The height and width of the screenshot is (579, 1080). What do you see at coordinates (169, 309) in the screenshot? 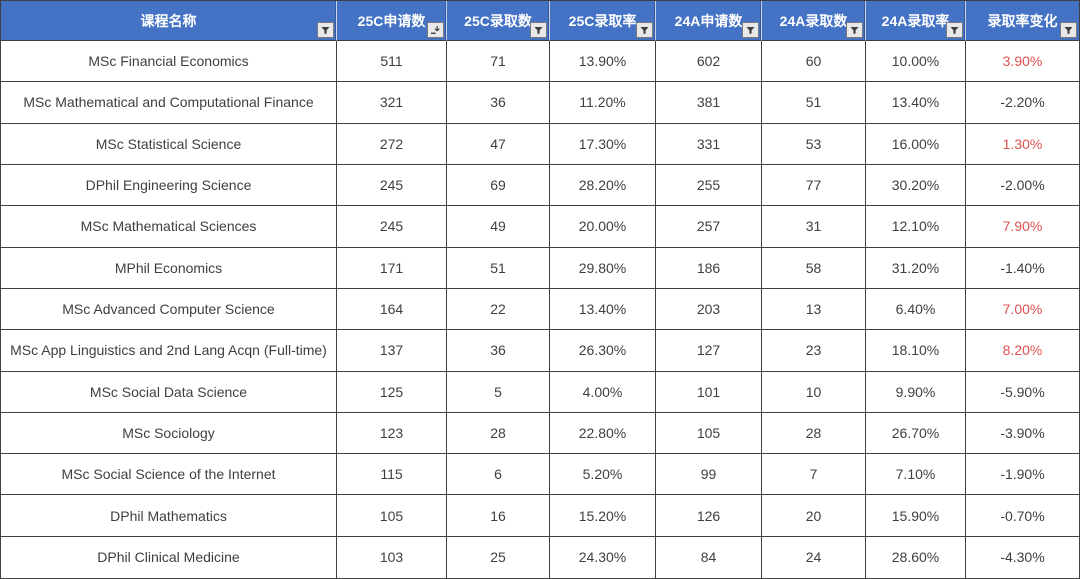
I see `cell-course-name: MSc Advanced Computer Science` at bounding box center [169, 309].